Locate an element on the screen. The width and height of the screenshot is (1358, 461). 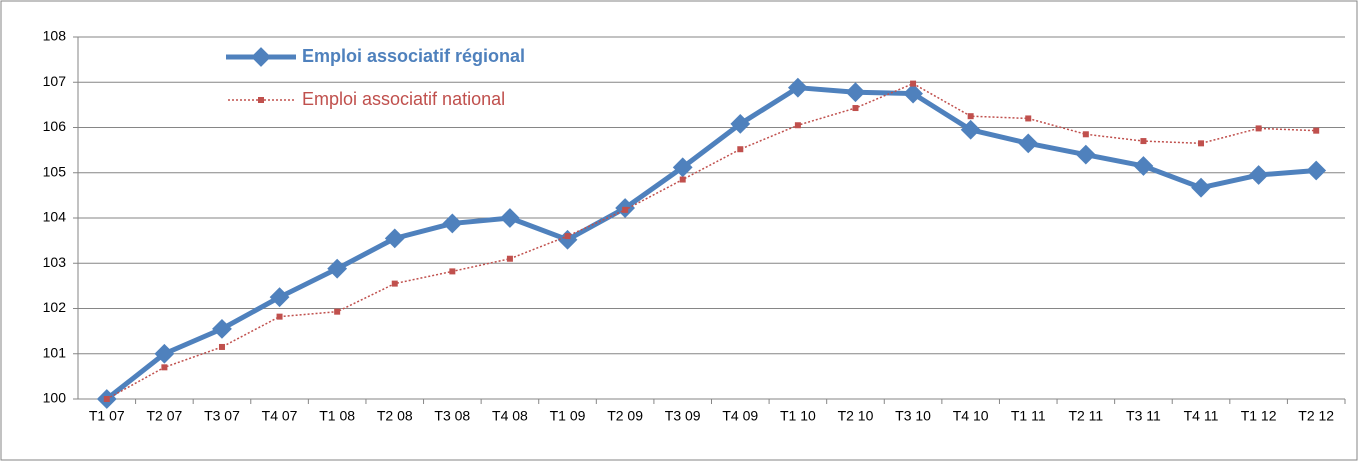
y-tick-label: 102 is located at coordinates (55, 307).